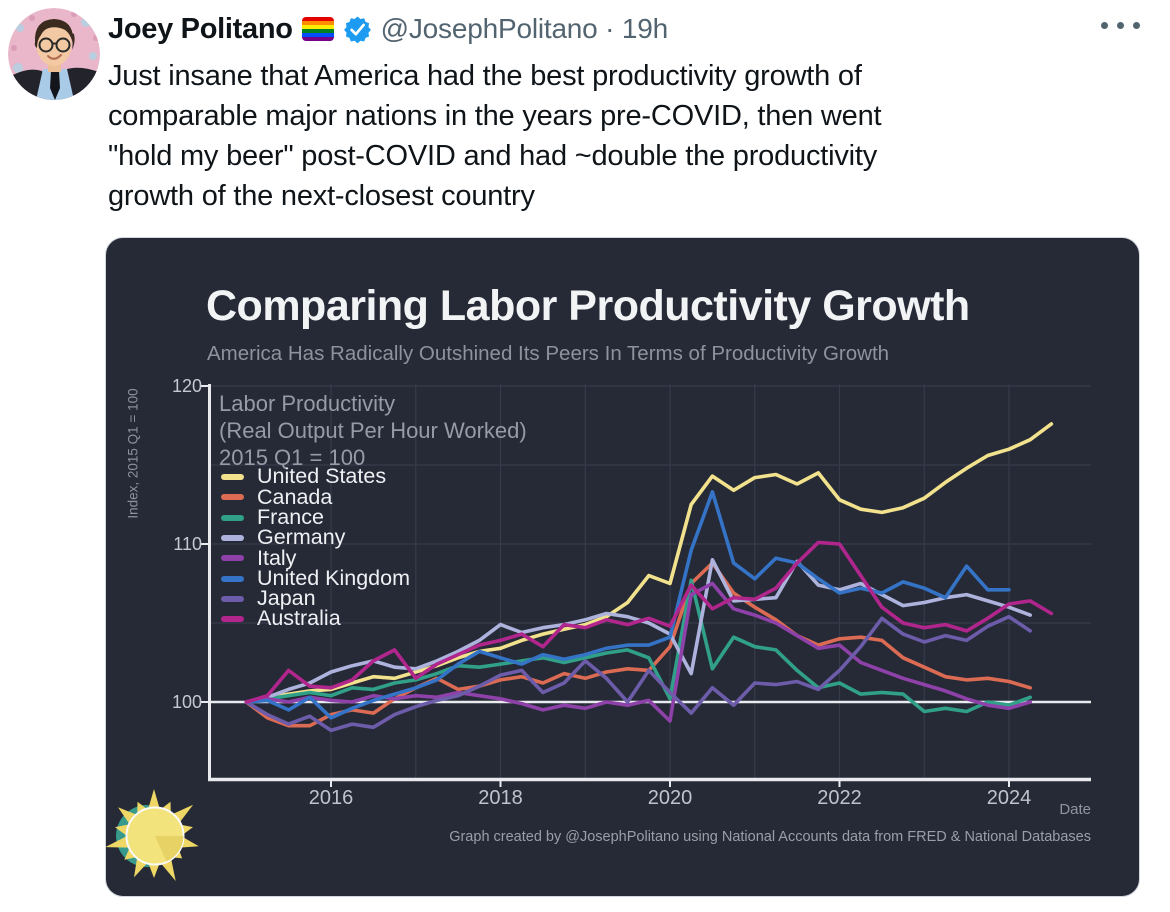 The height and width of the screenshot is (912, 1170). I want to click on y-tick-label: 100, so click(186, 702).